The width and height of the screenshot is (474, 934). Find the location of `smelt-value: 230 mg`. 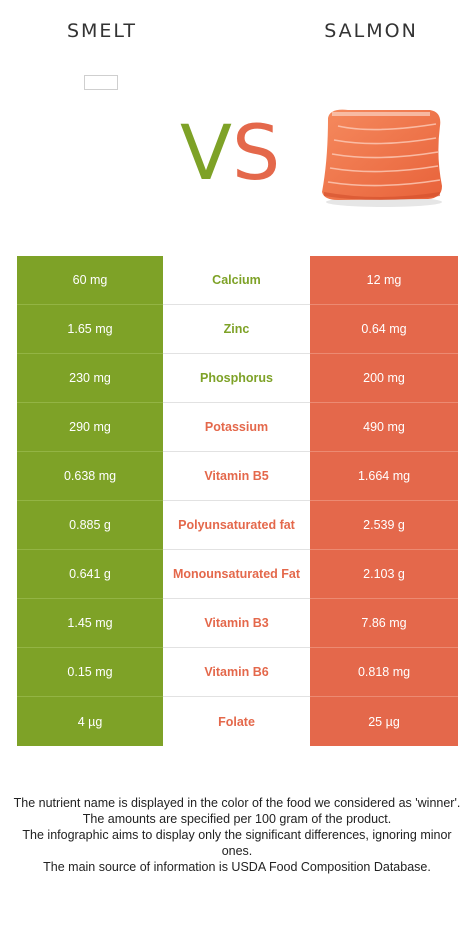

smelt-value: 230 mg is located at coordinates (90, 378).